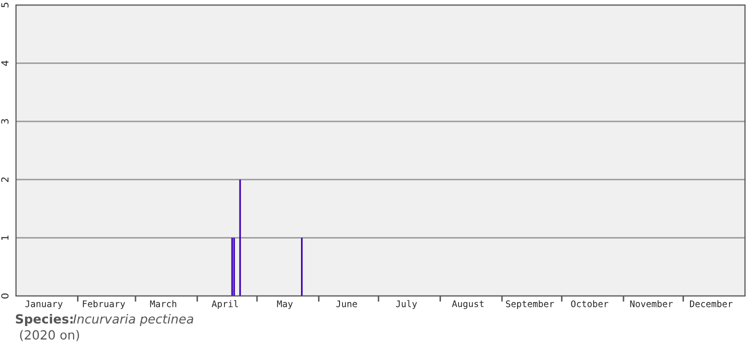  What do you see at coordinates (4, 238) in the screenshot?
I see `y-tick-label: 1` at bounding box center [4, 238].